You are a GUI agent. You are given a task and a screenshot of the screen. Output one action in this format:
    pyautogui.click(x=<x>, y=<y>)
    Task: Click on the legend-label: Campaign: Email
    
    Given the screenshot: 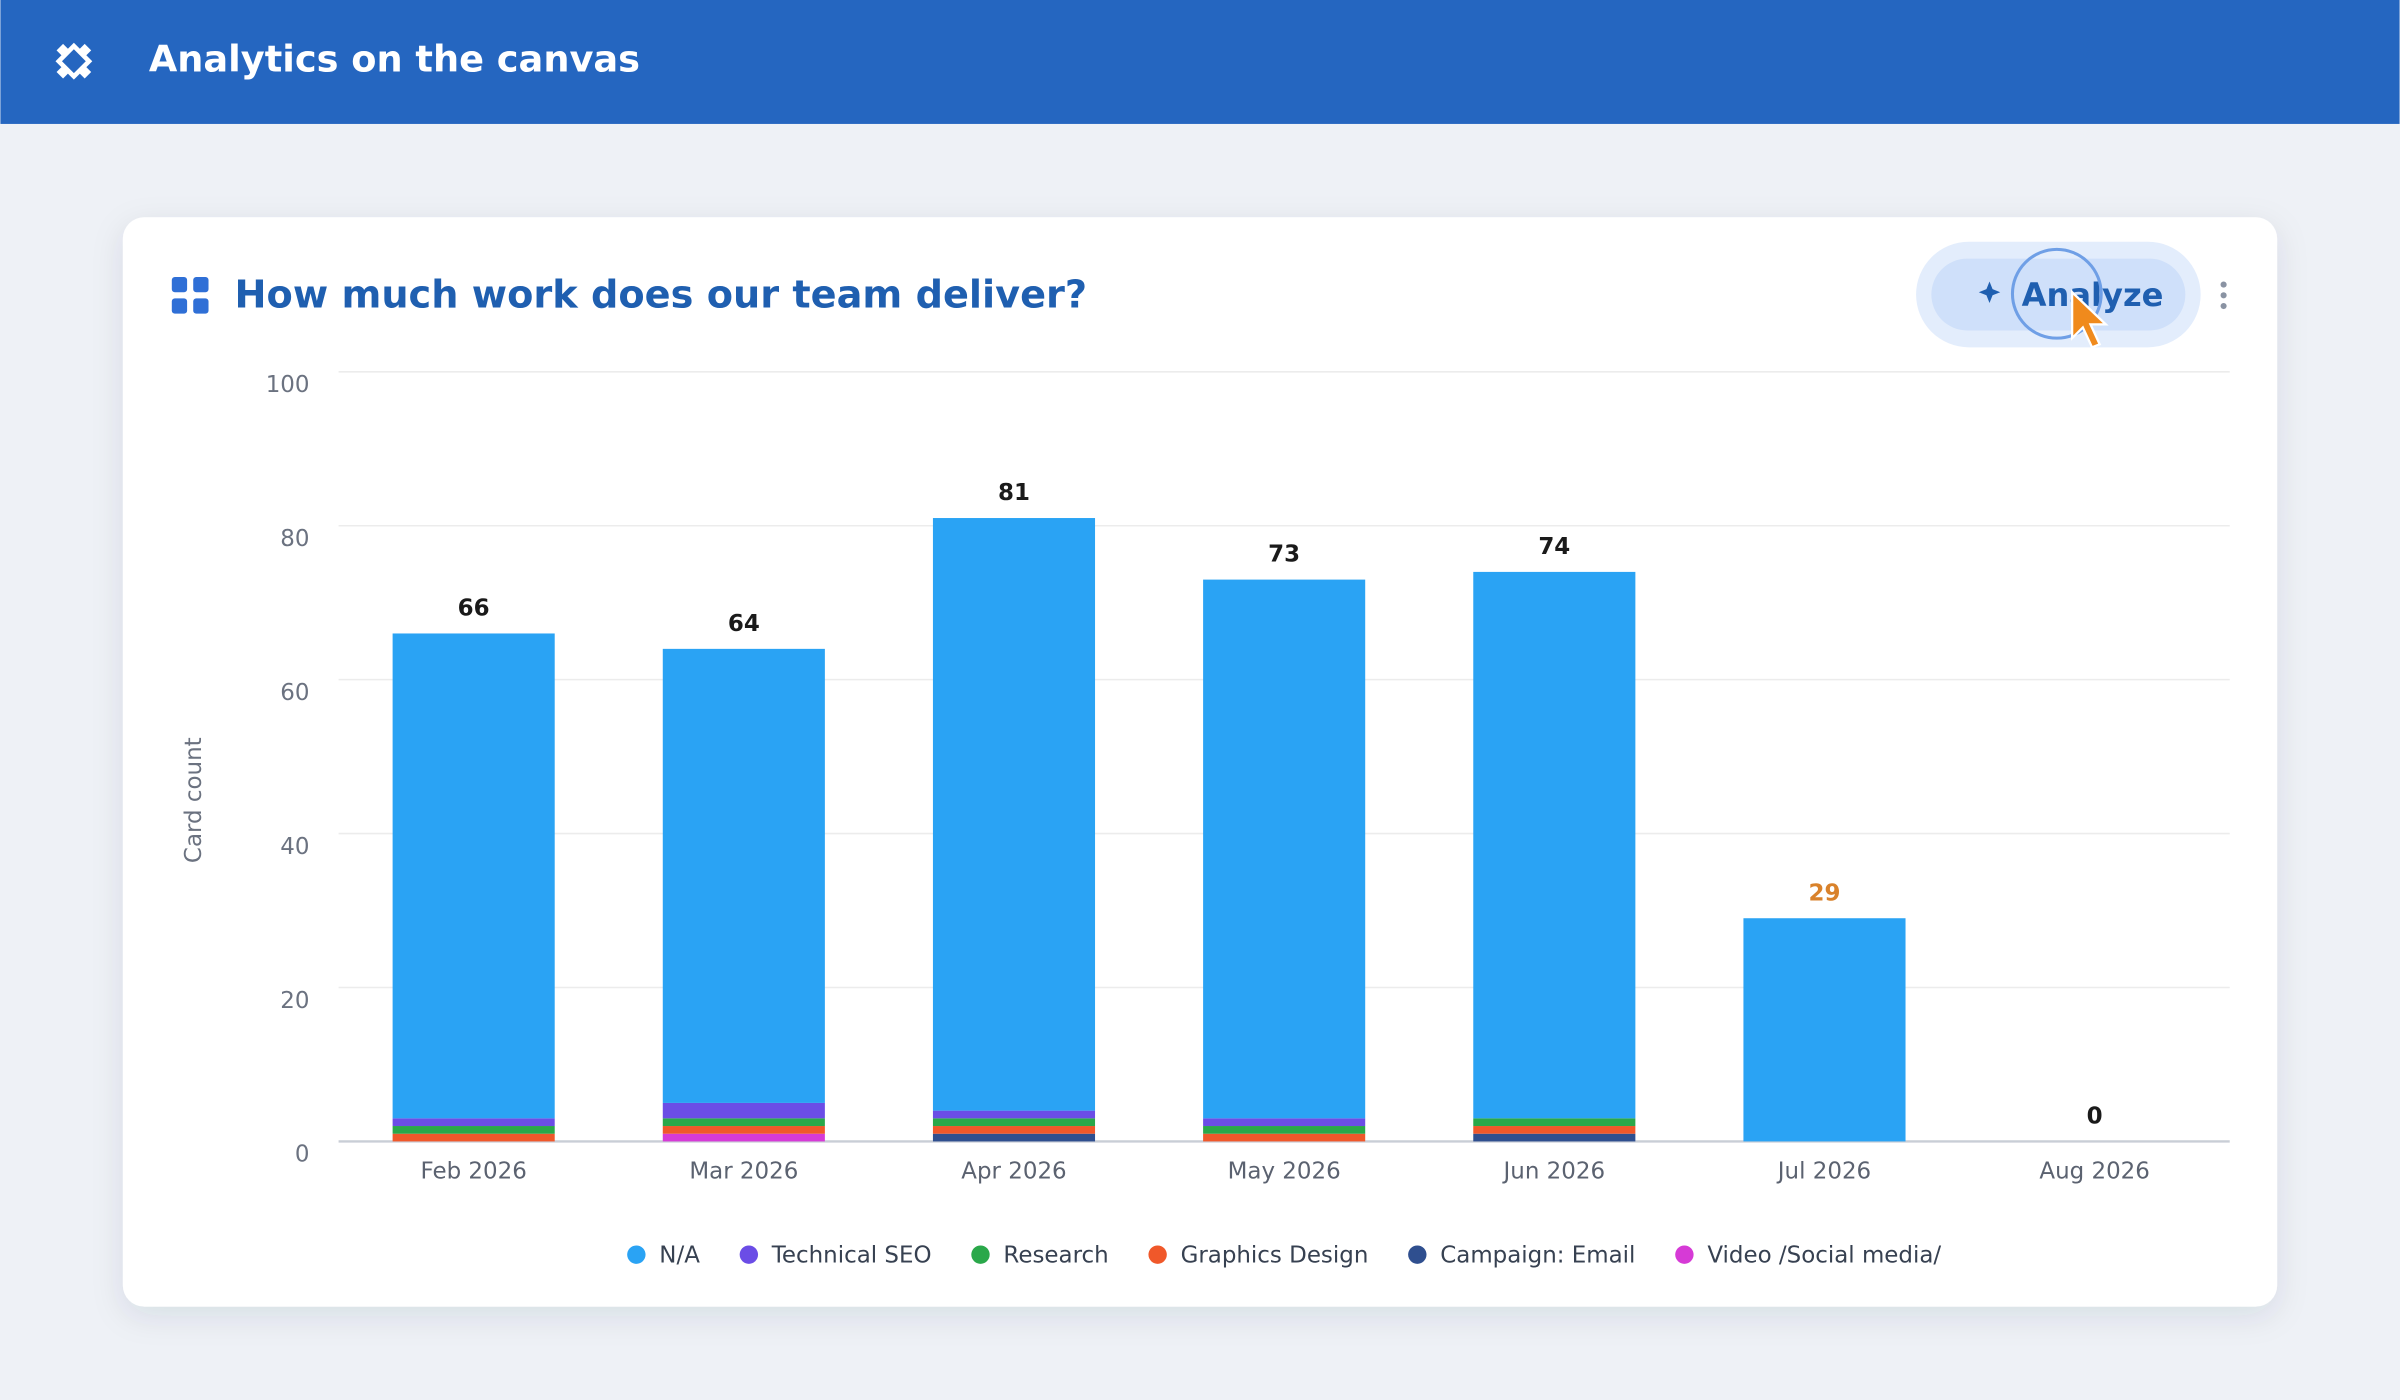 What is the action you would take?
    pyautogui.click(x=1537, y=1256)
    